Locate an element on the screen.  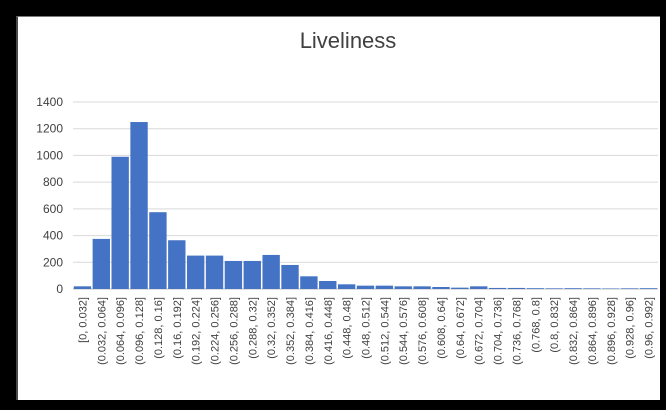
x-tick-label: (0.384, 0.416] is located at coordinates (310, 331).